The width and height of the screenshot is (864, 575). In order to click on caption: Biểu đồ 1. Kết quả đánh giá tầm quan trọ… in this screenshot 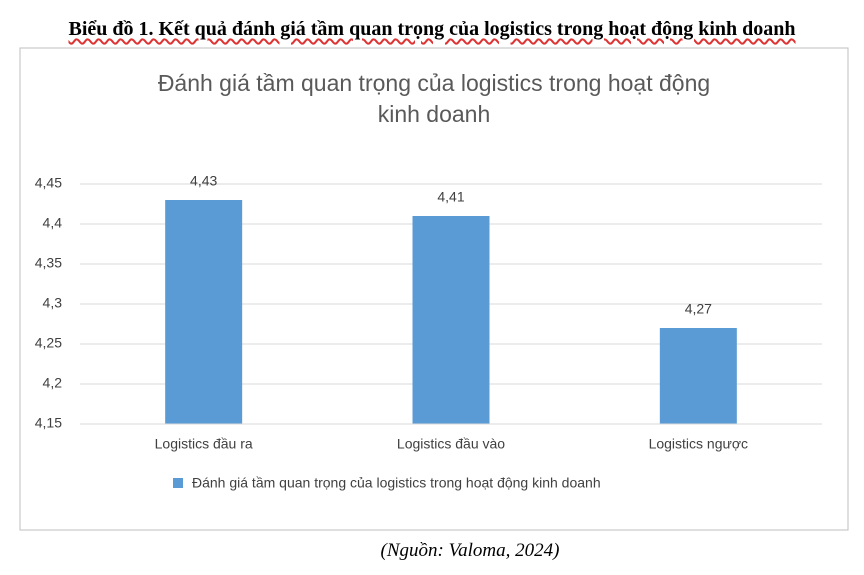, I will do `click(432, 29)`.